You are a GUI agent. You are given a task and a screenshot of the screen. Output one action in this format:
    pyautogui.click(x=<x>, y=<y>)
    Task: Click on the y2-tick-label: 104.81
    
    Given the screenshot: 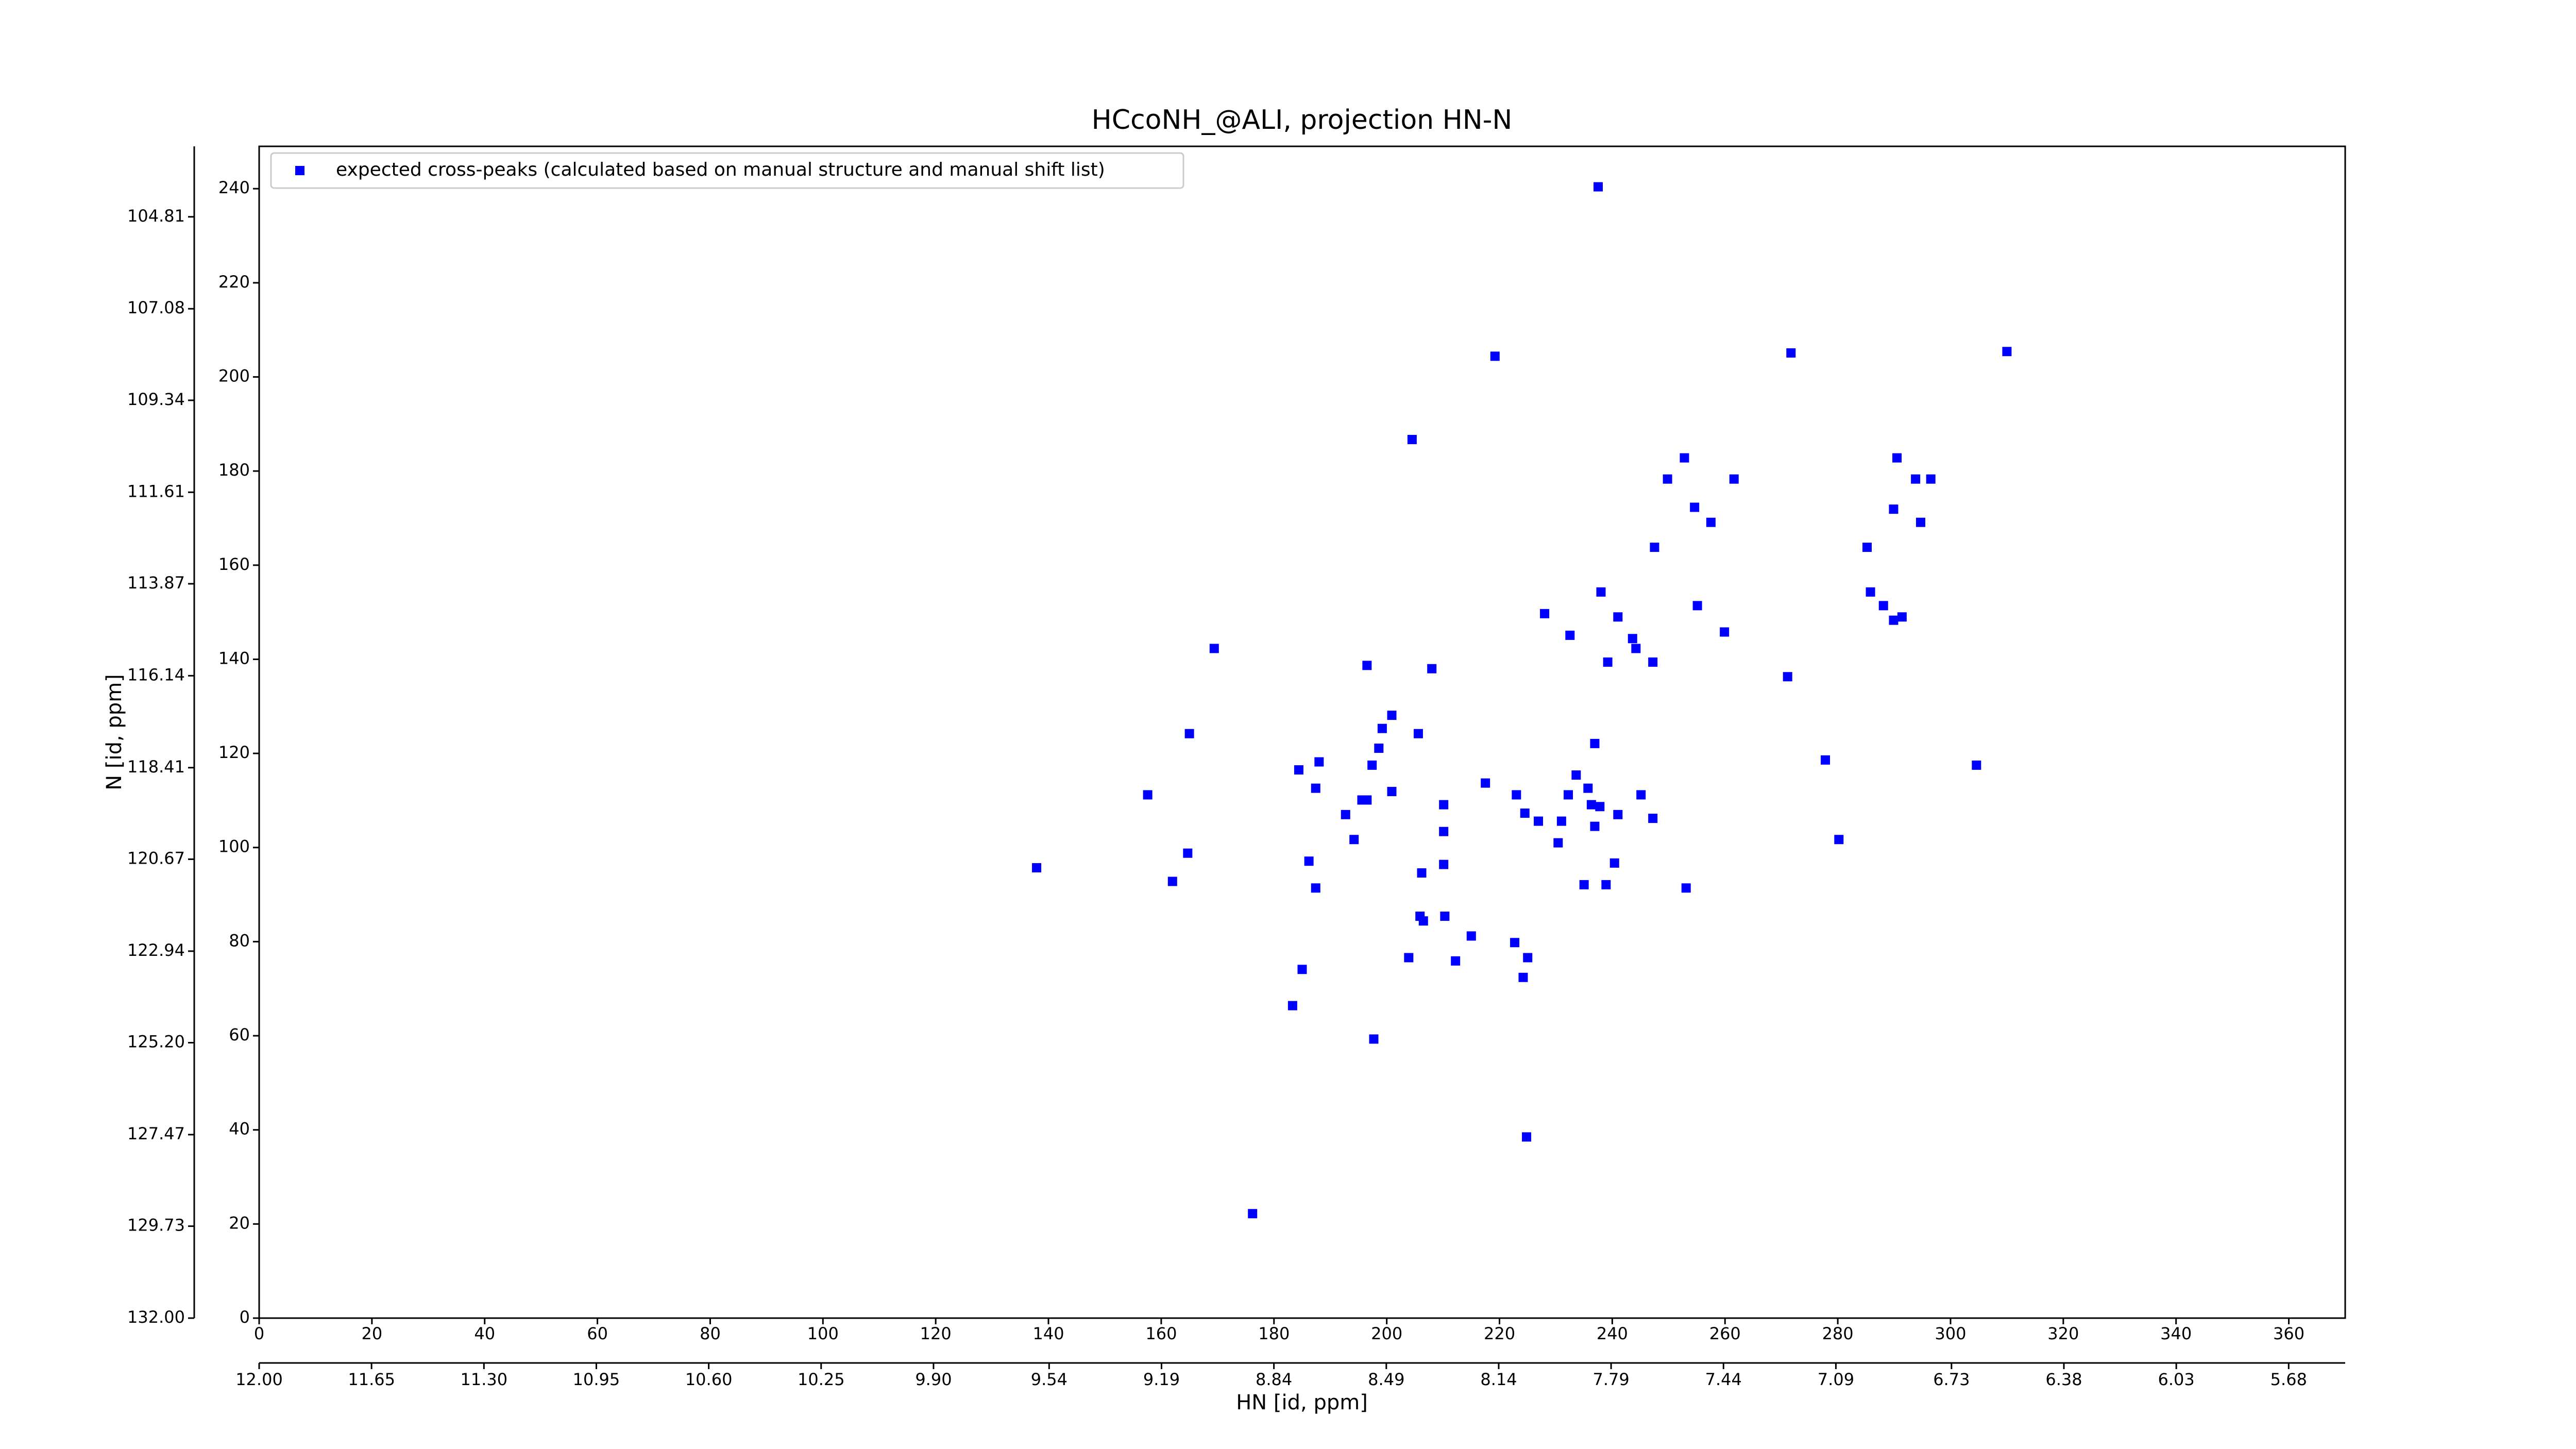 What is the action you would take?
    pyautogui.click(x=156, y=216)
    